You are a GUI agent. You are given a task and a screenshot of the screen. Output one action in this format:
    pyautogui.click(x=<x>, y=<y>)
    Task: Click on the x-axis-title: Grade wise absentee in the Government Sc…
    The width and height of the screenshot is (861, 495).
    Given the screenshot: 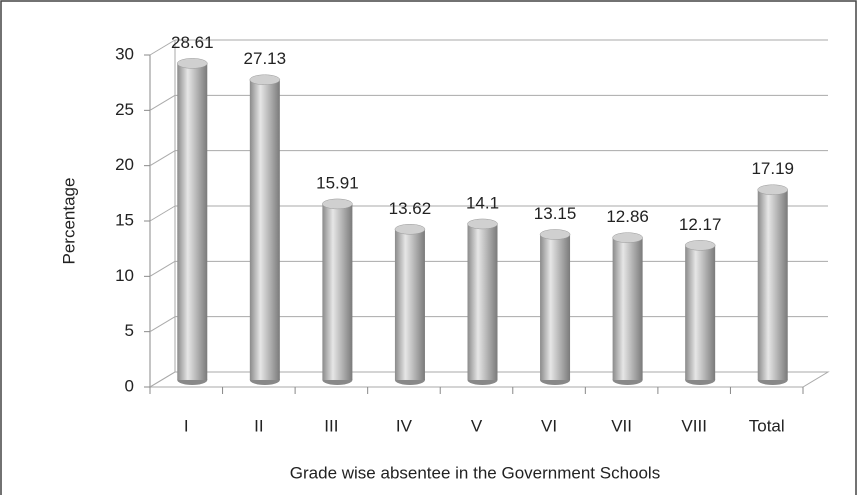 What is the action you would take?
    pyautogui.click(x=475, y=472)
    